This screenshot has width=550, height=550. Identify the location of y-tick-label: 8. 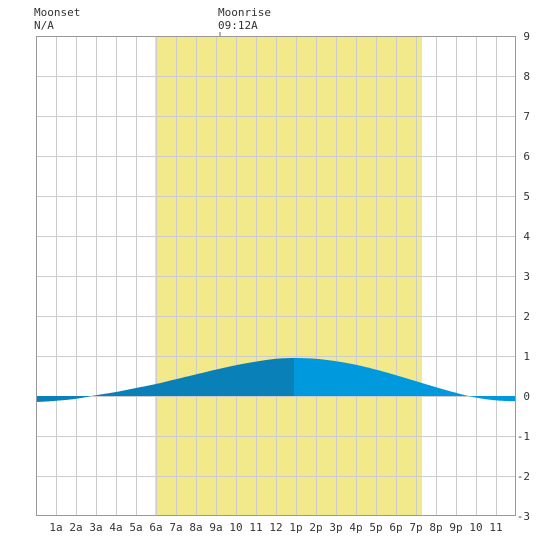
(526, 76).